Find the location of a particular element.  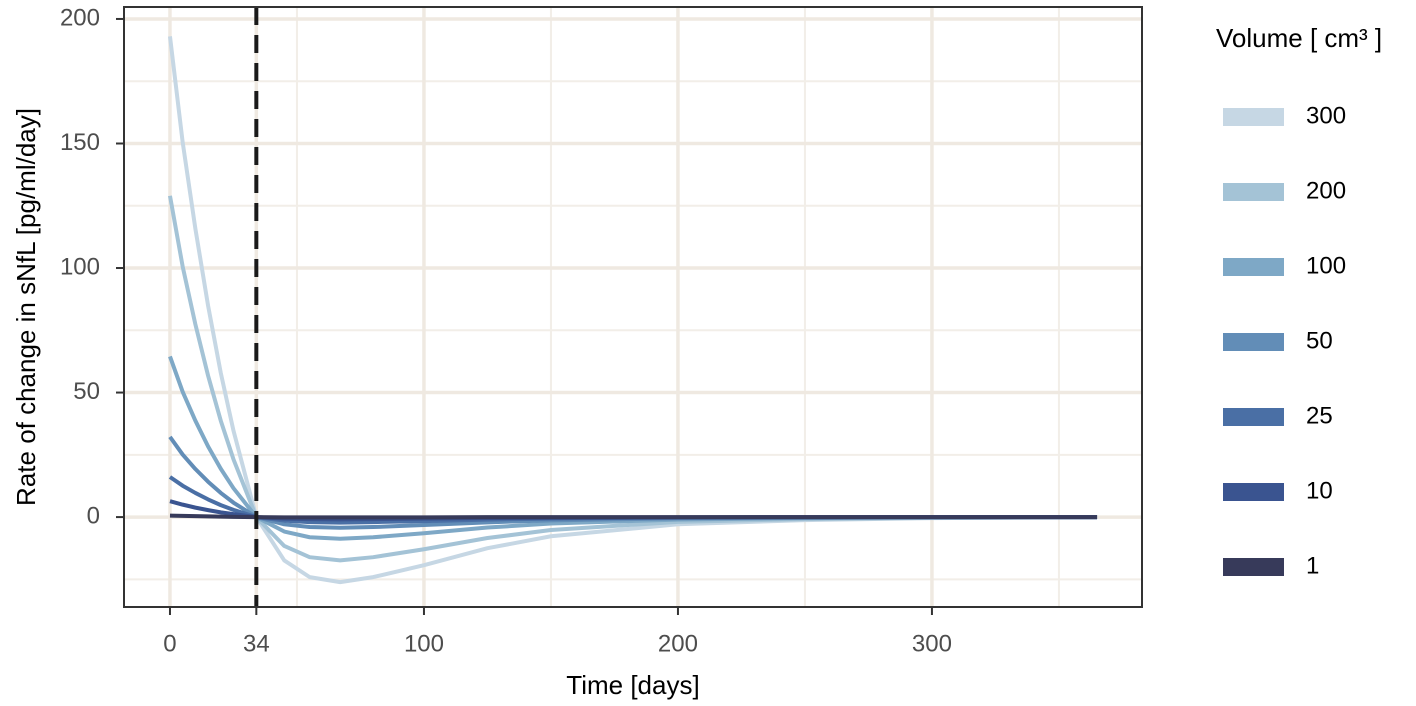

x-tick-label: 0 is located at coordinates (169, 643).